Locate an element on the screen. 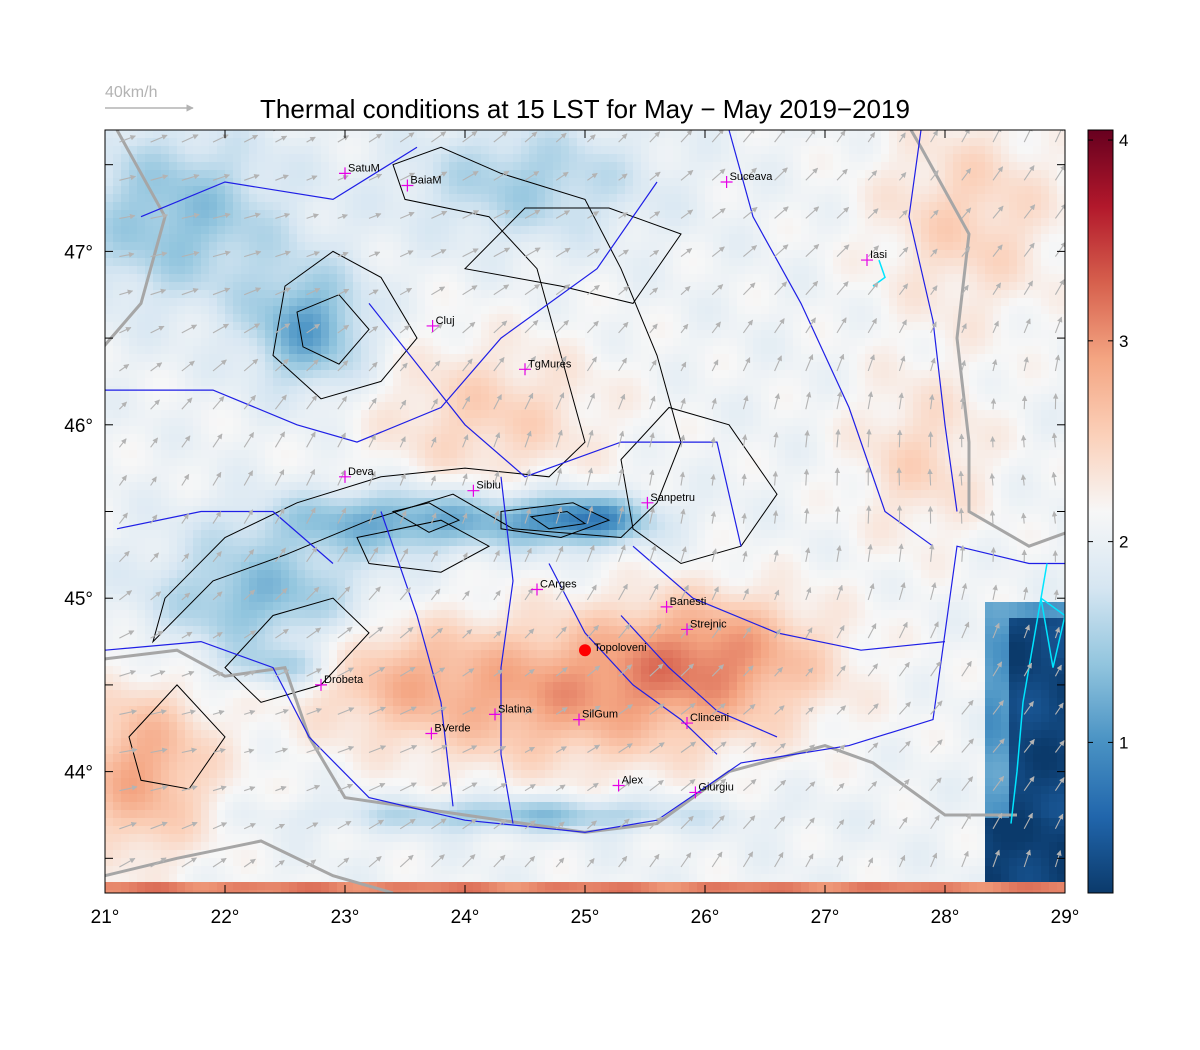 This screenshot has width=1200, height=1050. x-tick-label: 29° is located at coordinates (1065, 917).